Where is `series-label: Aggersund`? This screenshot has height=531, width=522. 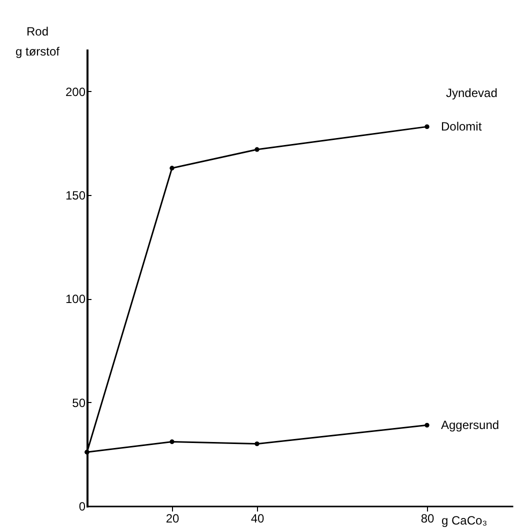
series-label: Aggersund is located at coordinates (470, 425).